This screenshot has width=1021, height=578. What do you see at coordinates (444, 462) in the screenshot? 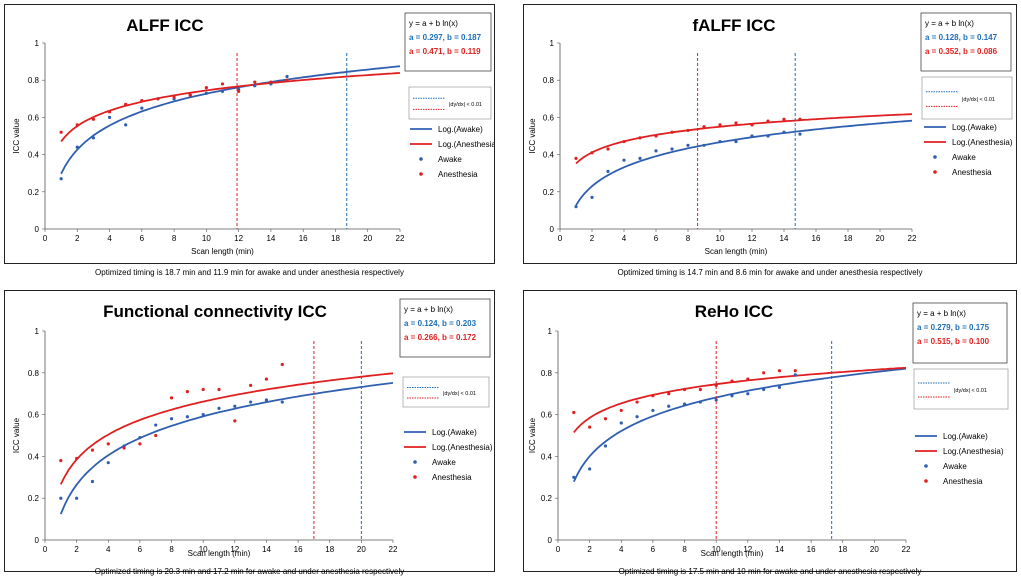
I see `legend-label-awake: Awake` at bounding box center [444, 462].